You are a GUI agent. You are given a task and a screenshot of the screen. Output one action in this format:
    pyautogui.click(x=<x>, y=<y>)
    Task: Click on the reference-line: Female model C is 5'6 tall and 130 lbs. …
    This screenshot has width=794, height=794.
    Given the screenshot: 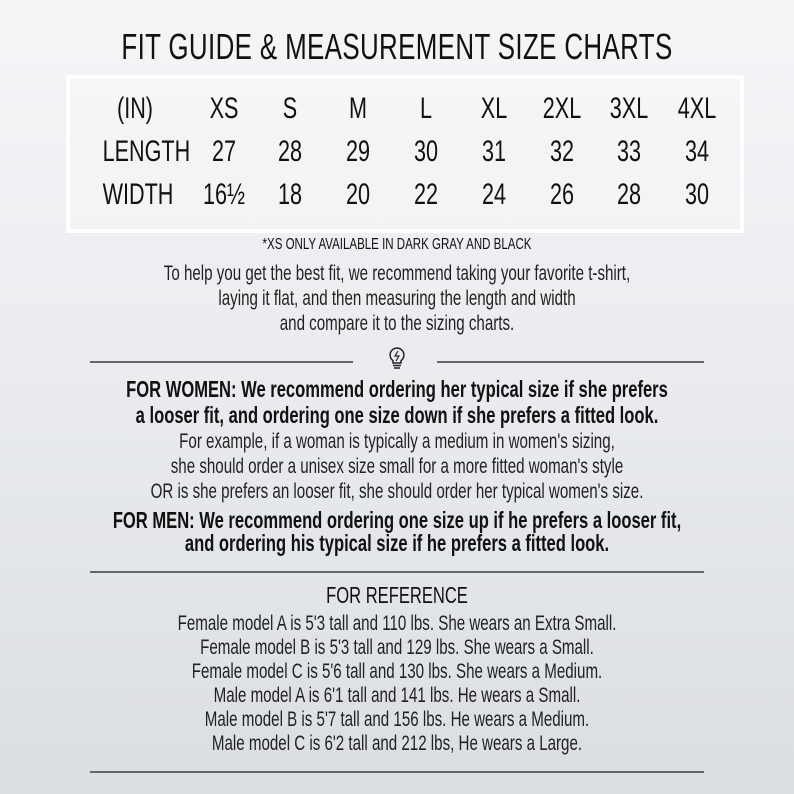 What is the action you would take?
    pyautogui.click(x=397, y=671)
    